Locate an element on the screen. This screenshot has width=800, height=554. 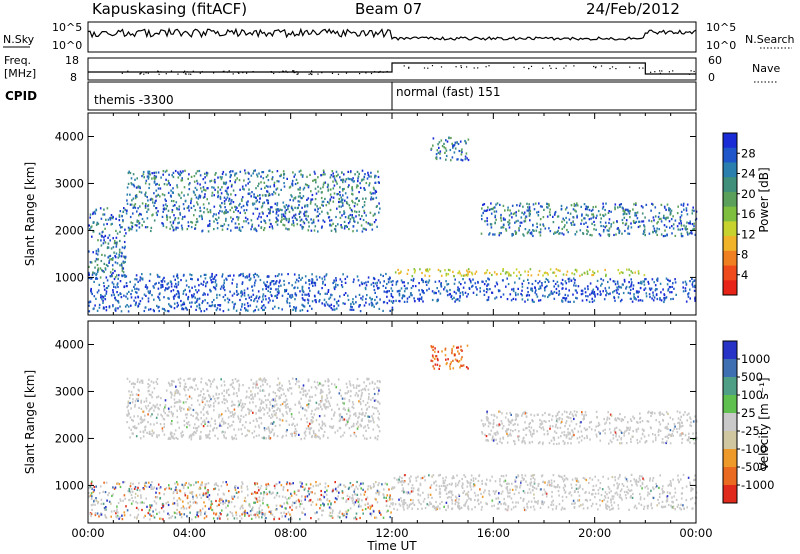
x-tick-label-1: 04:00 is located at coordinates (189, 533).